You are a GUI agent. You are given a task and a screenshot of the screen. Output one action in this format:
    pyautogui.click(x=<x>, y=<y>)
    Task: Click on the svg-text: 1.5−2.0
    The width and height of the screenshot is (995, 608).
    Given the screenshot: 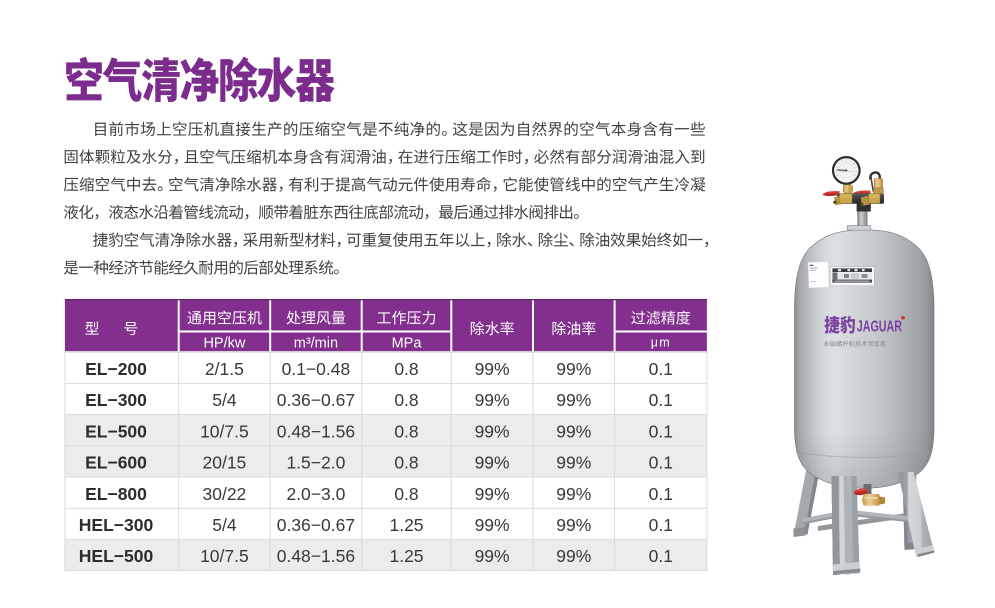 What is the action you would take?
    pyautogui.click(x=315, y=463)
    